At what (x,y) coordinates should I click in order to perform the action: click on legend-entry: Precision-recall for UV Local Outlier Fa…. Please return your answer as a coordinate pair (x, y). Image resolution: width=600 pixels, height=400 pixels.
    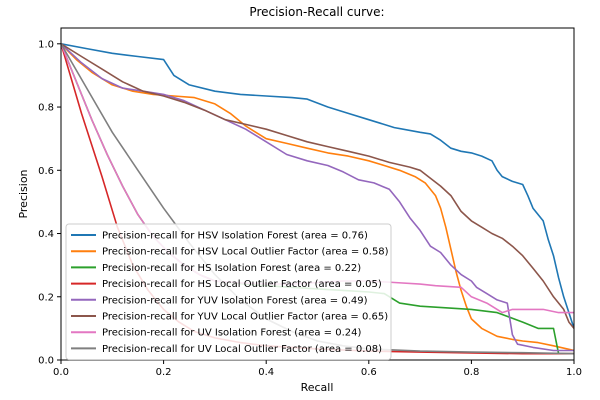
    Looking at the image, I should click on (242, 349).